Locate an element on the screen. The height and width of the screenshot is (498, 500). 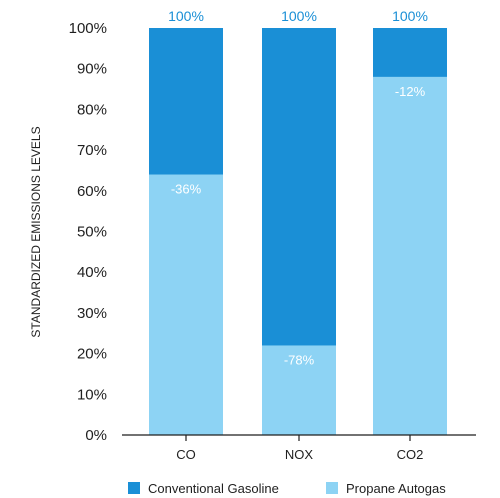
y-tick-label: 80% is located at coordinates (92, 109).